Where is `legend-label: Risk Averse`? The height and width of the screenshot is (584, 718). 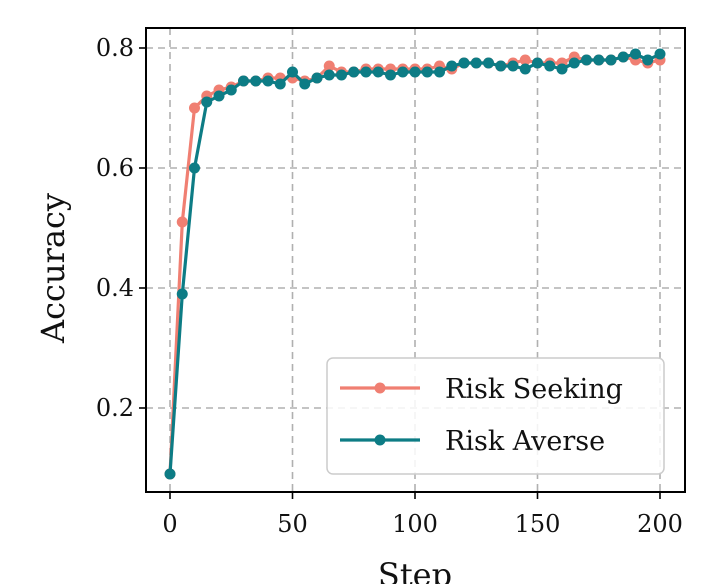 legend-label: Risk Averse is located at coordinates (525, 441).